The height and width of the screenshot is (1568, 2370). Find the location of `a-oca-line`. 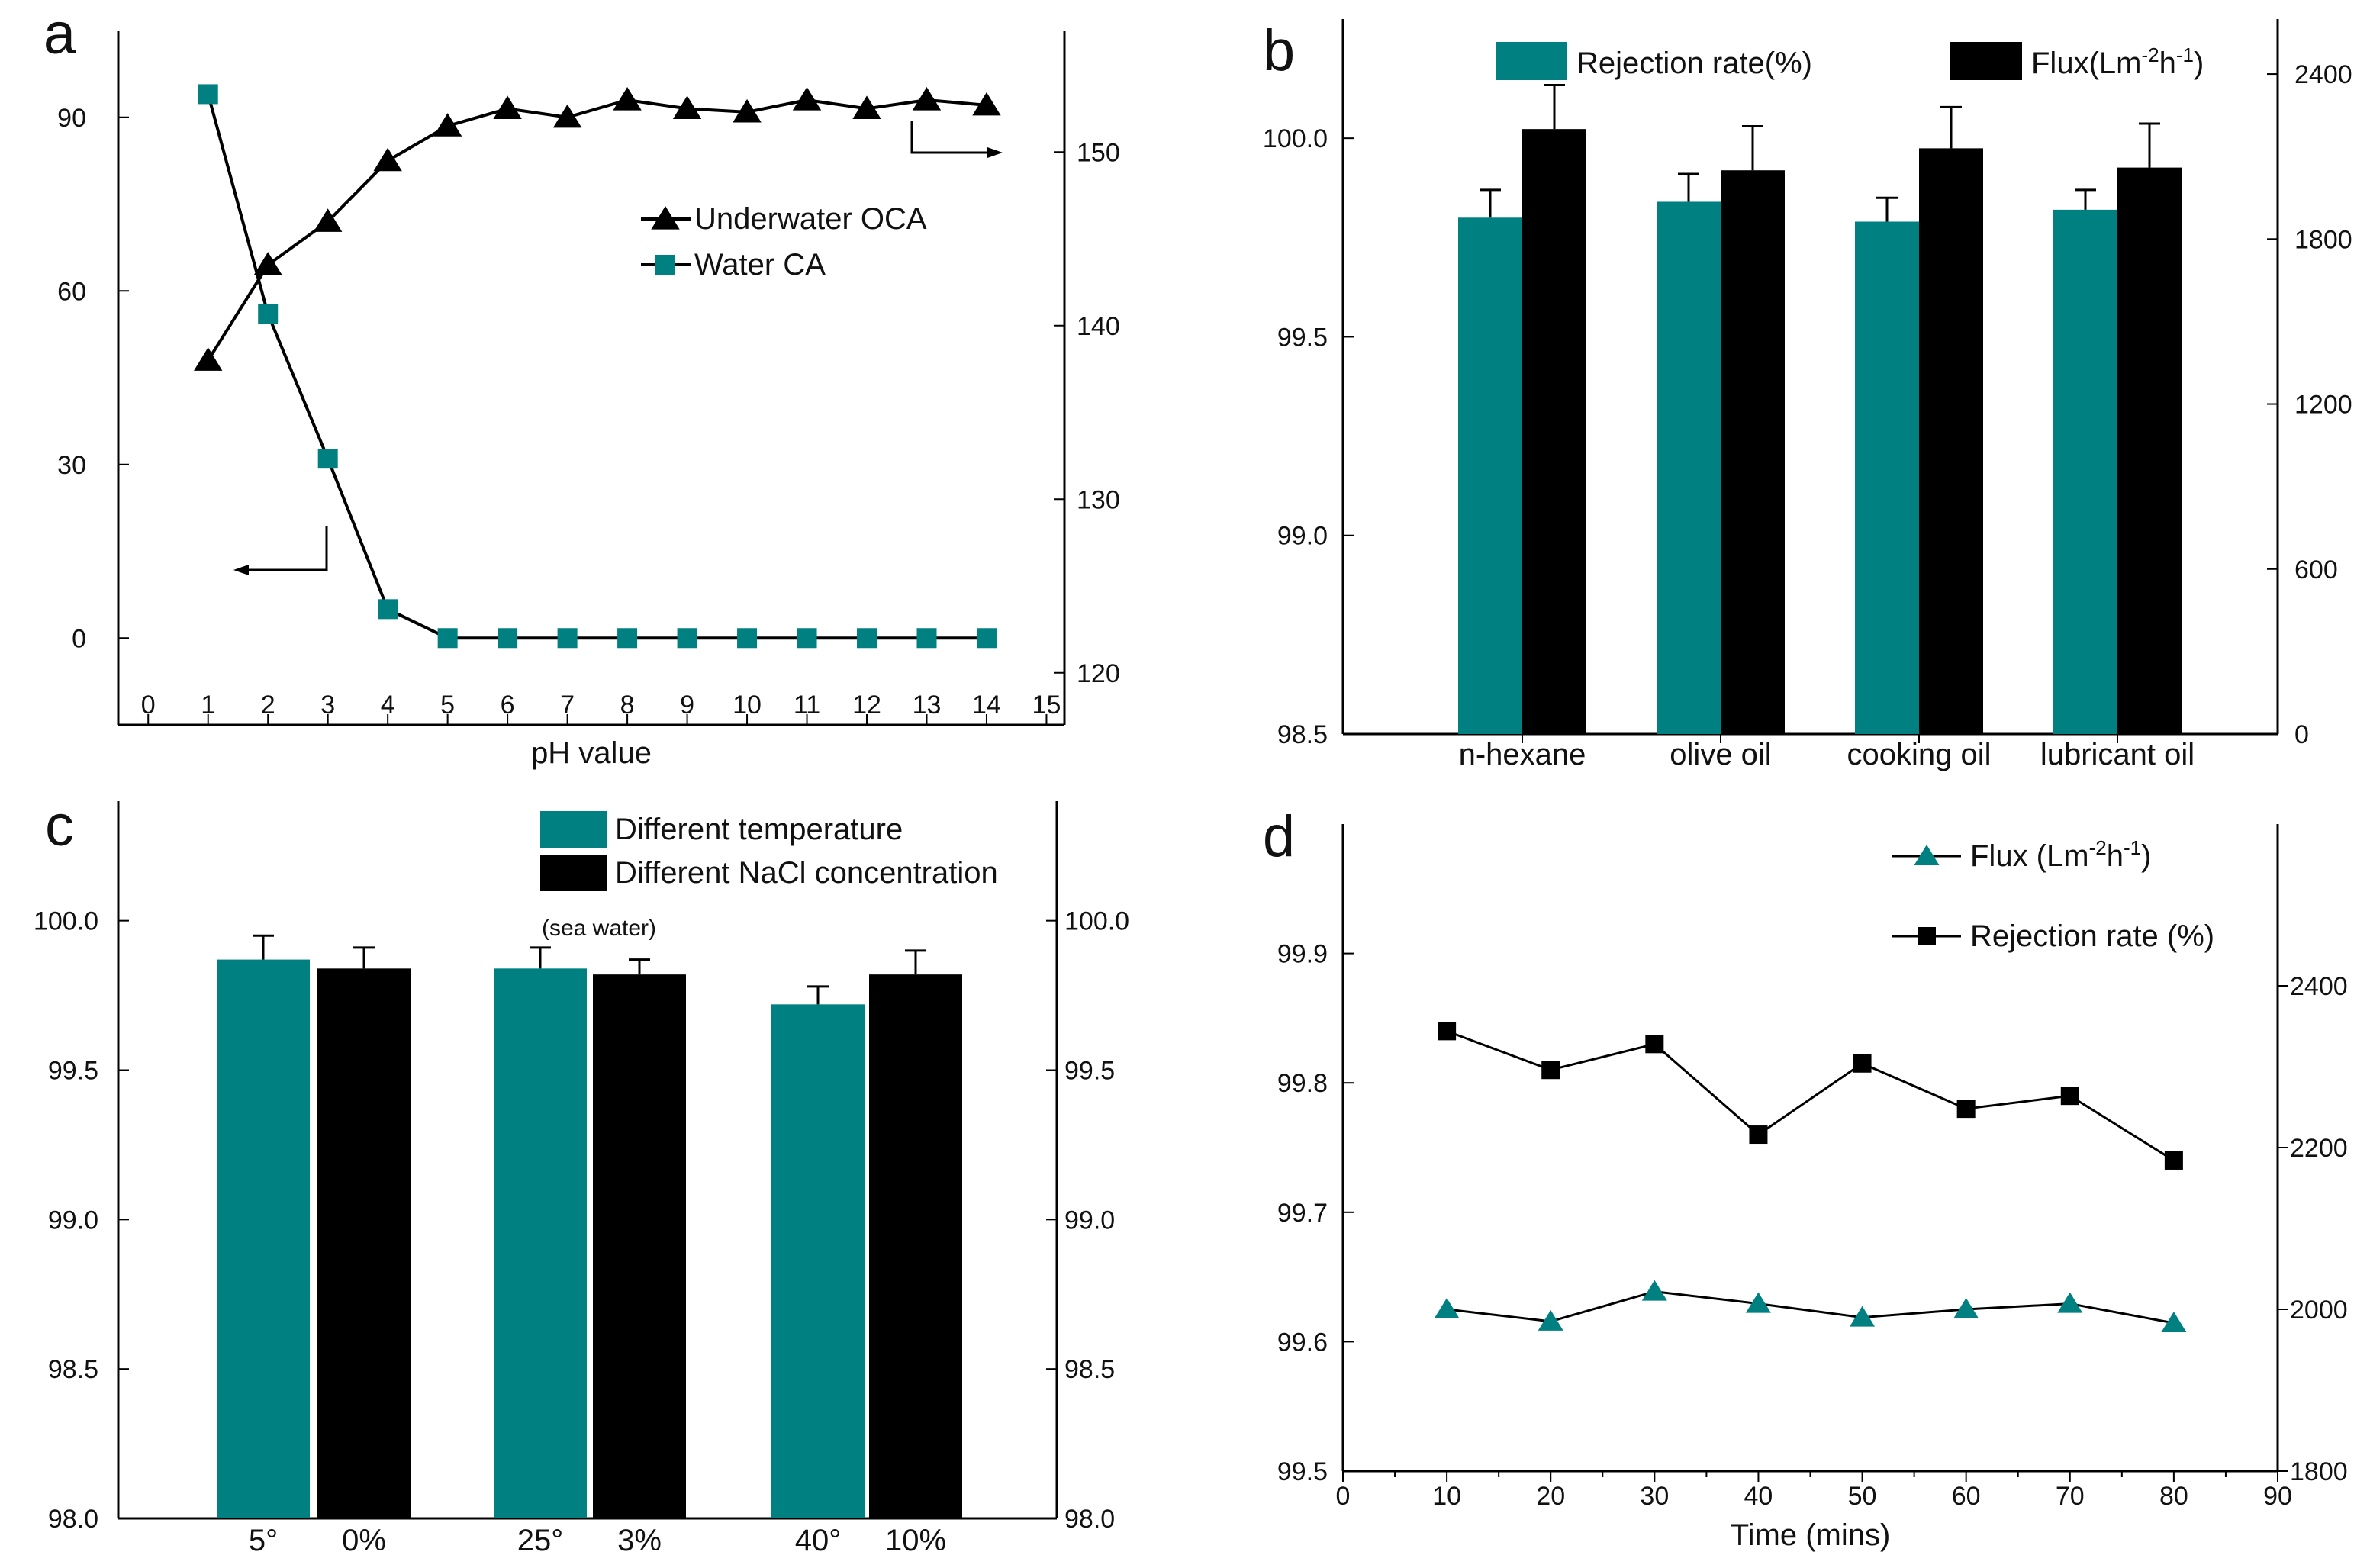

a-oca-line is located at coordinates (597, 230).